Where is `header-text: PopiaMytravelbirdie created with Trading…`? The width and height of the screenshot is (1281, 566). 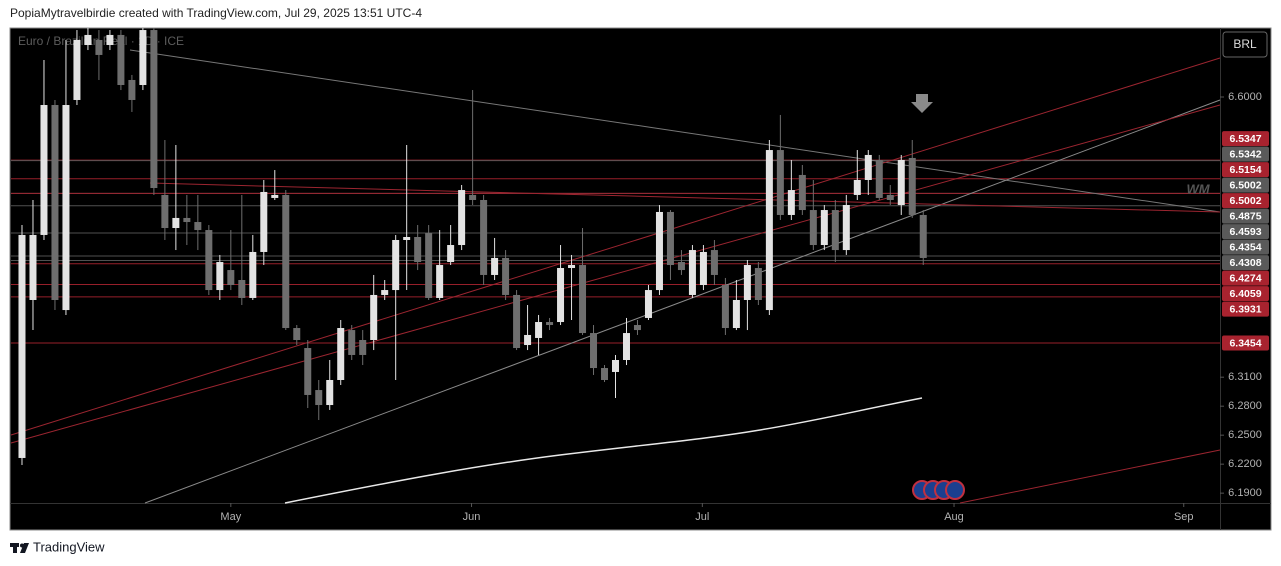
header-text: PopiaMytravelbirdie created with Trading… is located at coordinates (216, 13).